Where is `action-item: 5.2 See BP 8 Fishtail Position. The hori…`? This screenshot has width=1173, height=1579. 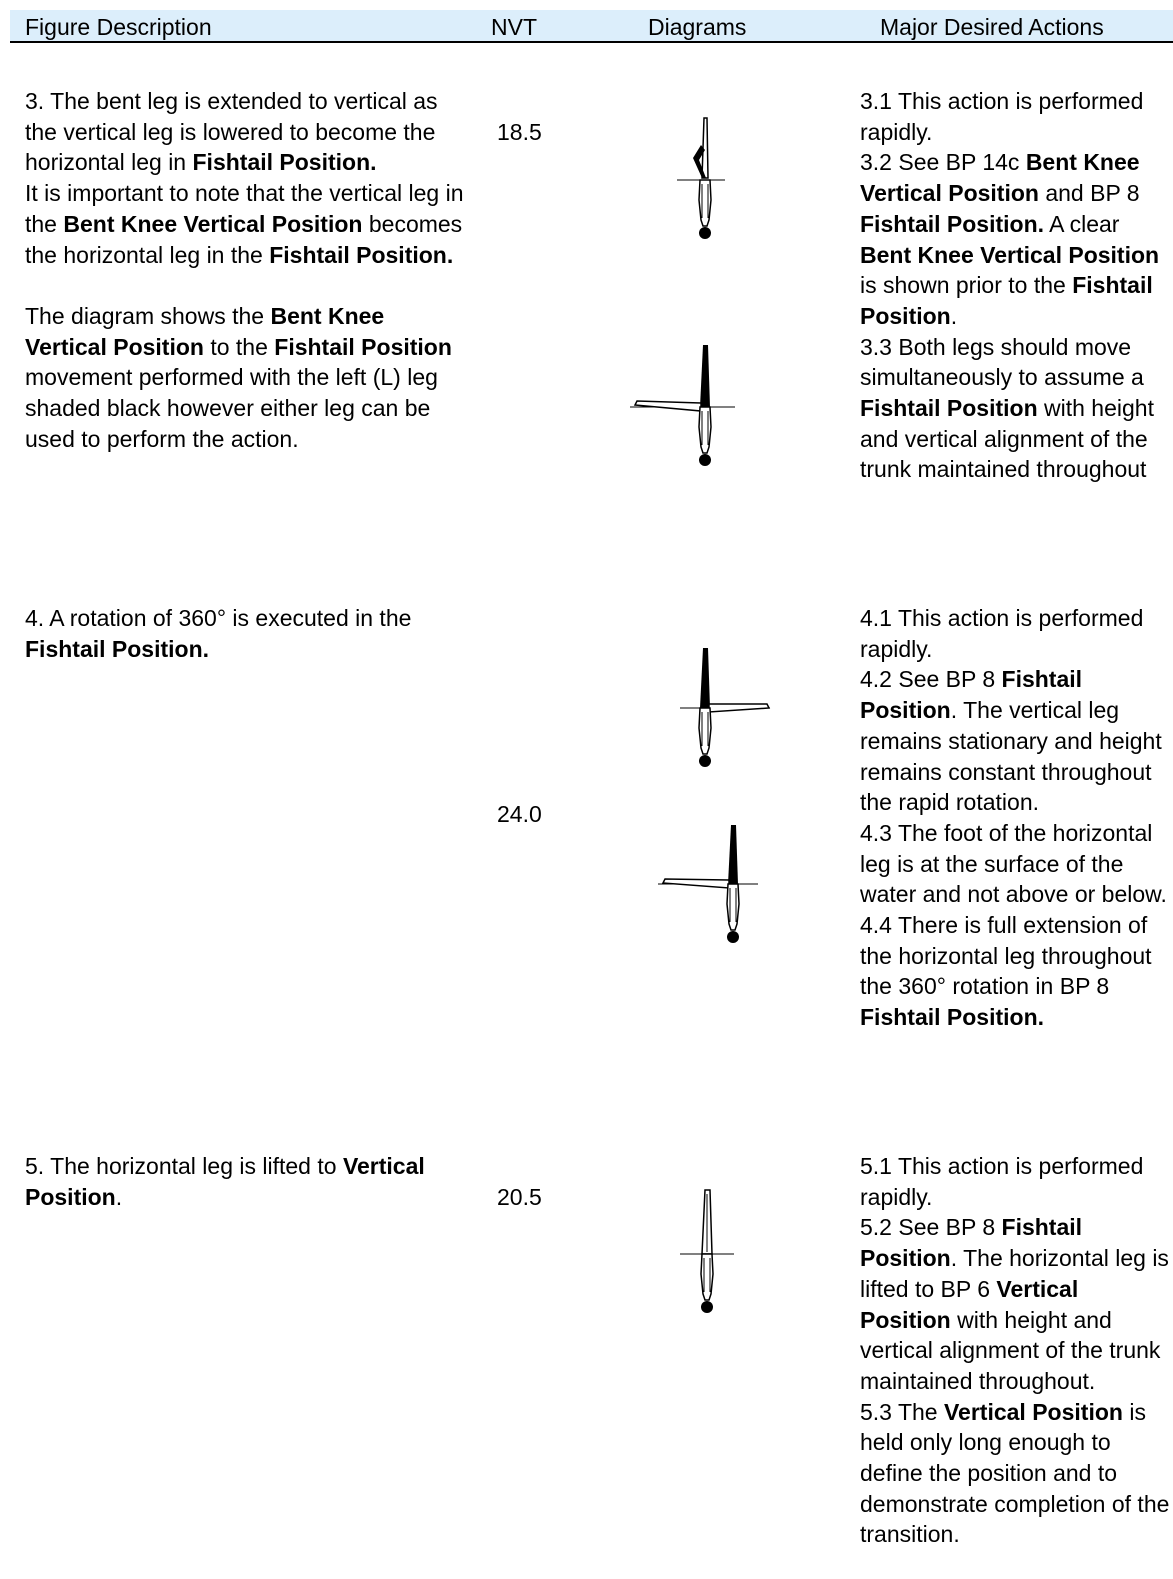
action-item: 5.2 See BP 8 Fishtail Position. The hori… is located at coordinates (1016, 1304).